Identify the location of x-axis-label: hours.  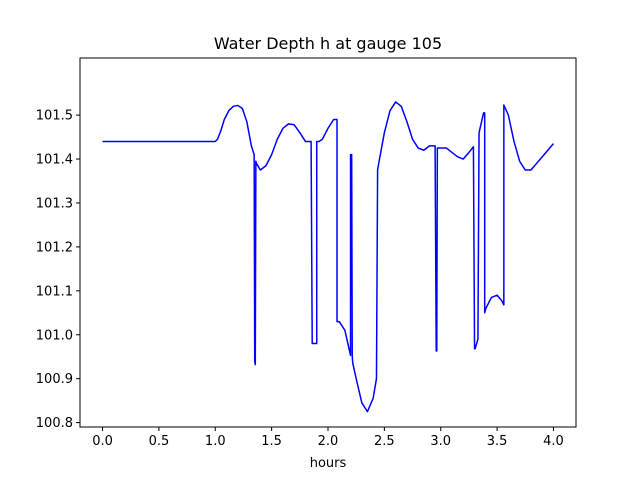
(328, 463).